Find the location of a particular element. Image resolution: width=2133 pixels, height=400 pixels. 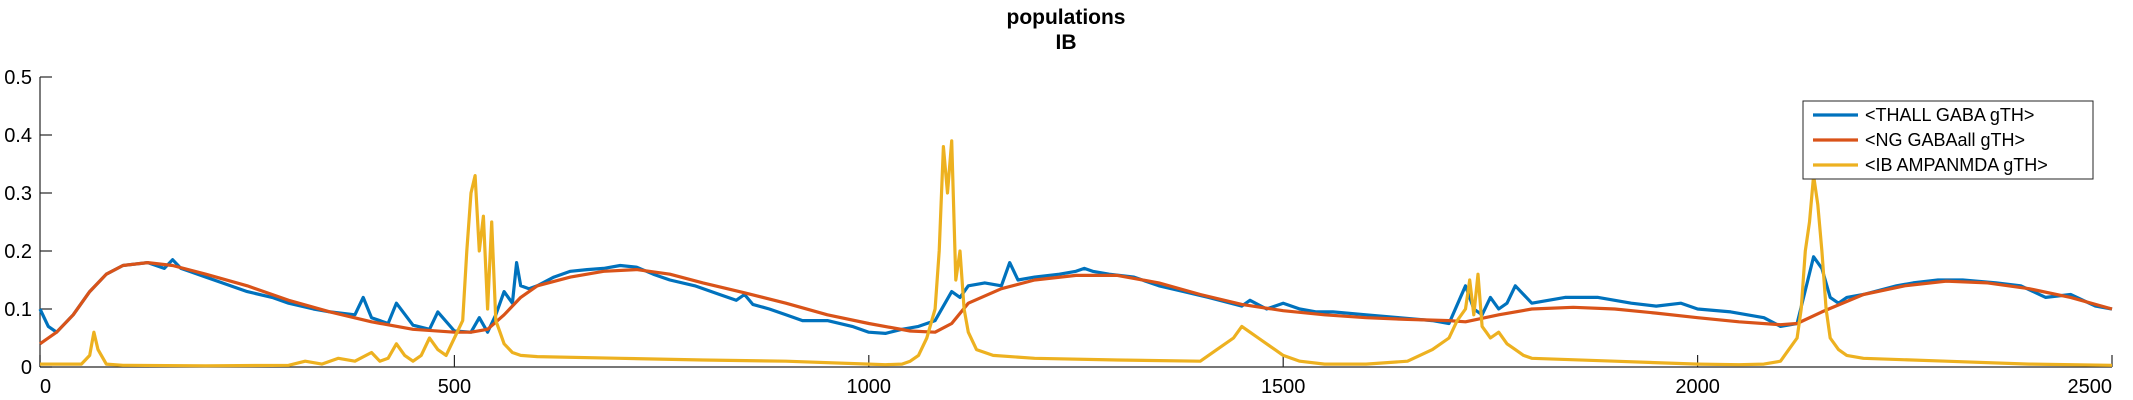

legend-label: <NG GABAall gTH> is located at coordinates (1945, 140).